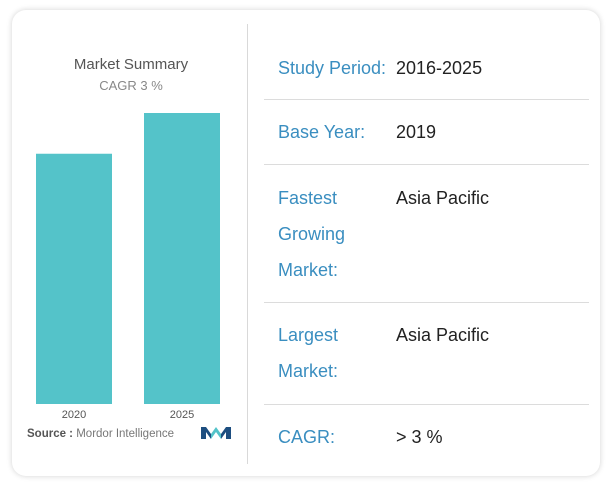 The height and width of the screenshot is (489, 611). Describe the element at coordinates (426, 234) in the screenshot. I see `fastest-growing-row: Fastest Growing Market: Asia Pacific` at that location.